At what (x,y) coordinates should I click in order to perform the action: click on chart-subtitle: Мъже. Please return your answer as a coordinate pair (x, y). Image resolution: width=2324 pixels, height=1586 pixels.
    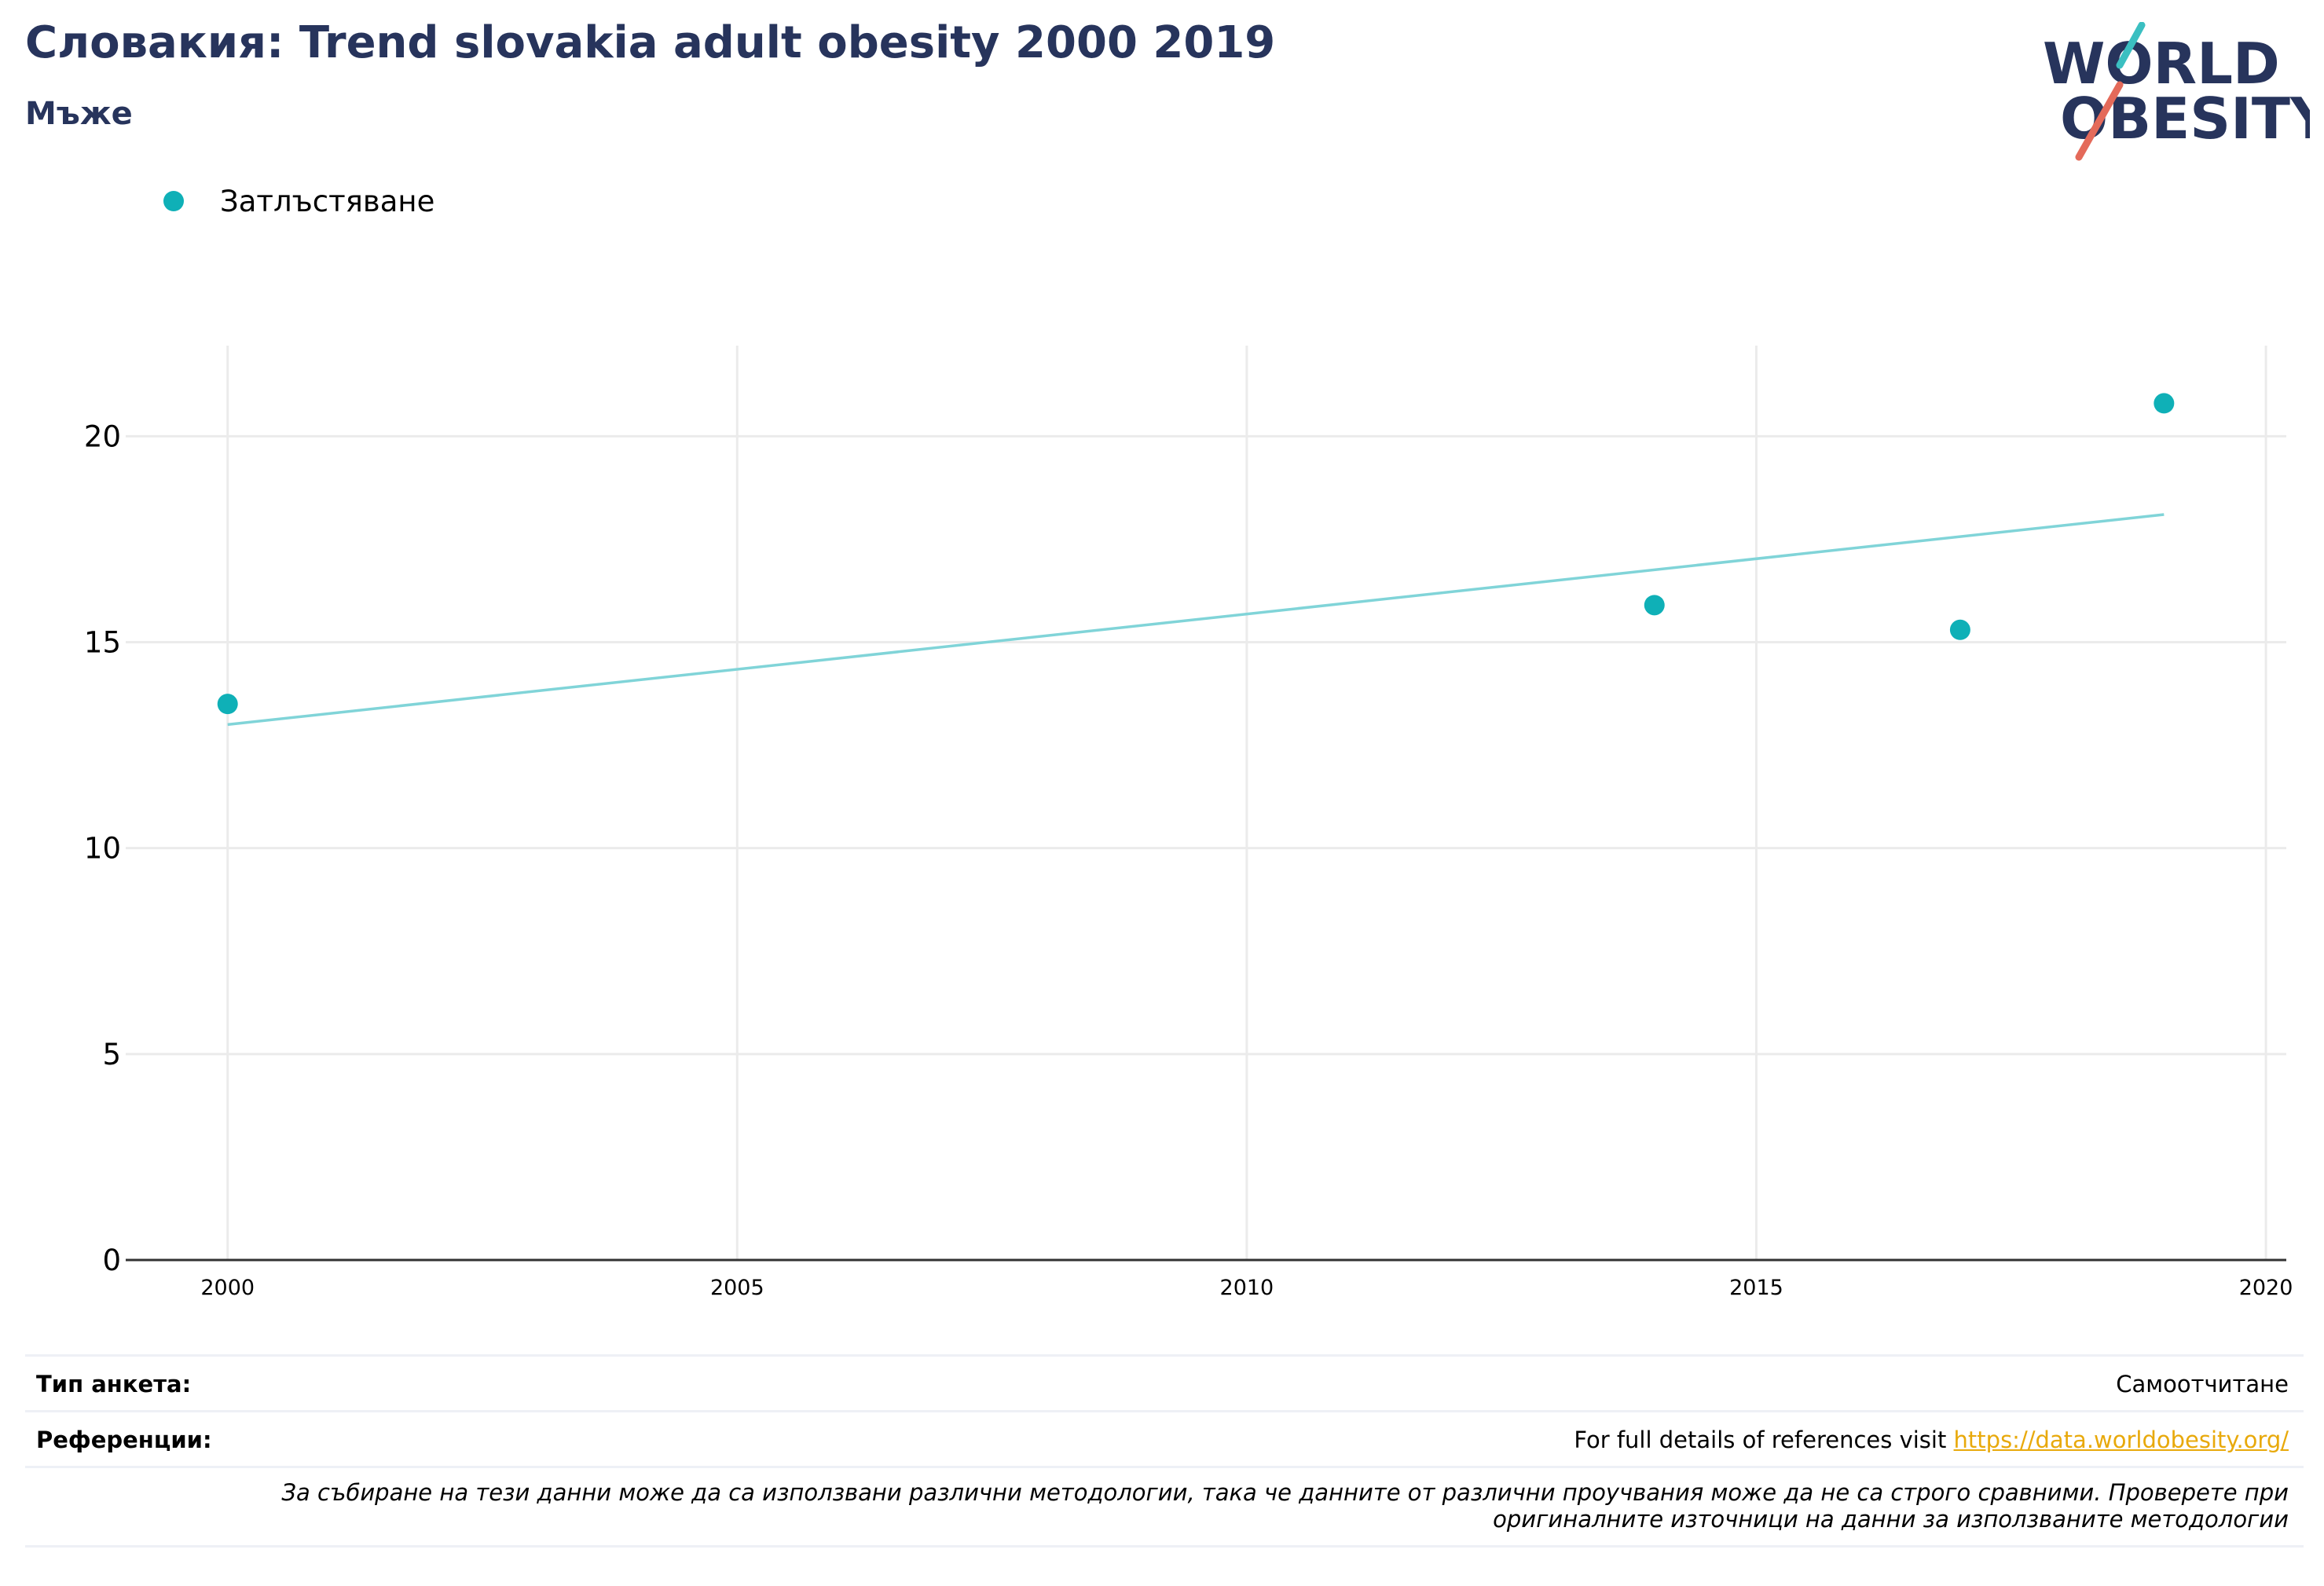
    Looking at the image, I should click on (79, 114).